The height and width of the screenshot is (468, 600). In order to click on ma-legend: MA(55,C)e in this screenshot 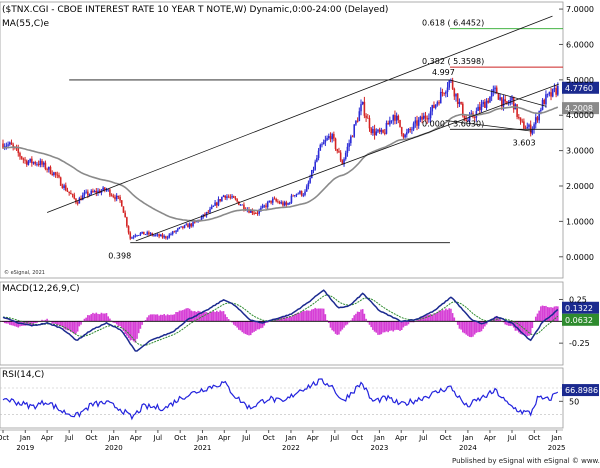, I will do `click(26, 24)`.